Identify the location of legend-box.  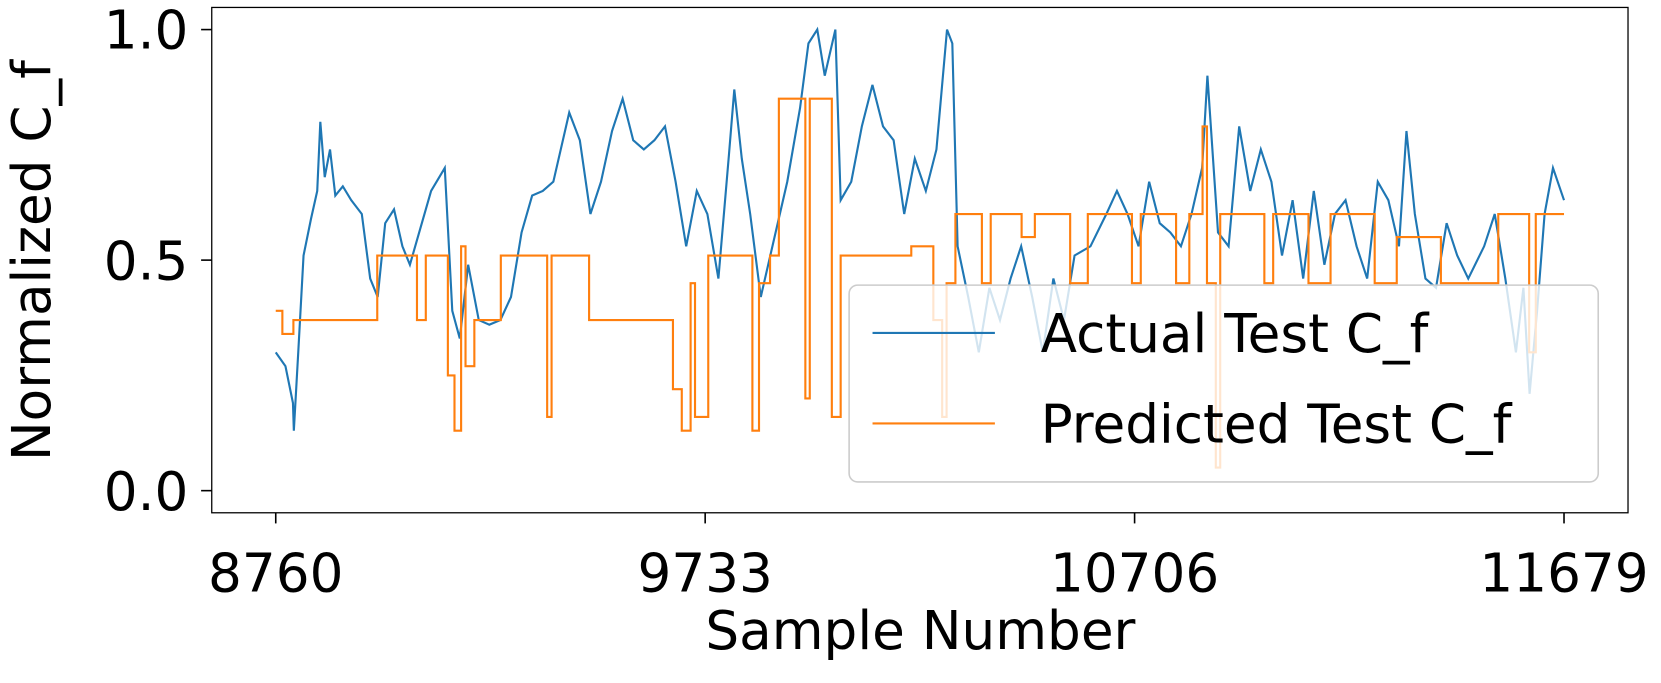
(1224, 383).